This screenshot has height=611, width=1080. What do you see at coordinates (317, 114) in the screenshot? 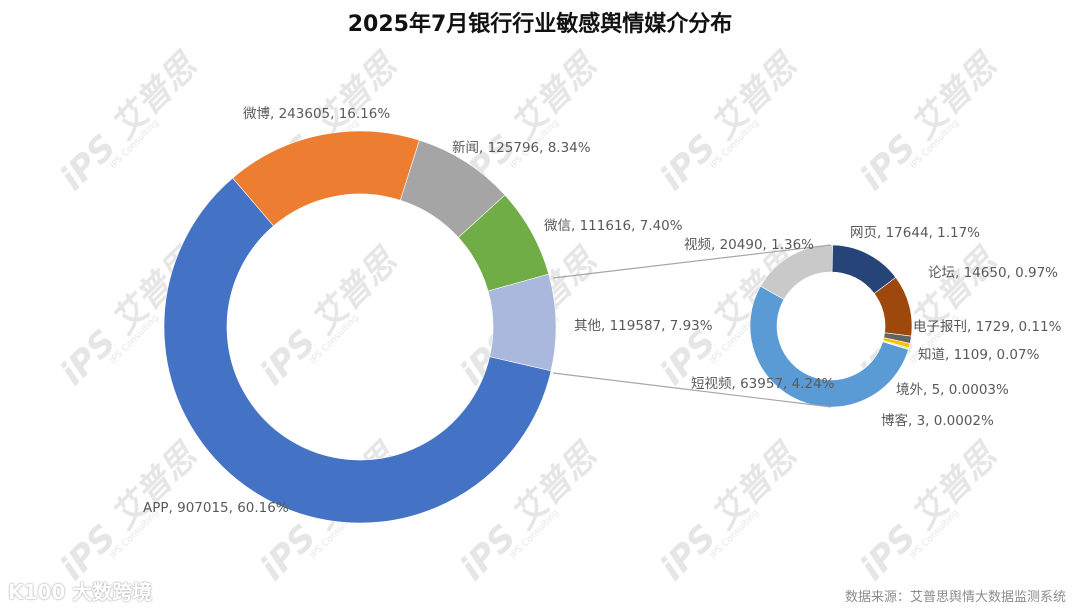
I see `data-label-weibo: 微博, 243605, 16.16%` at bounding box center [317, 114].